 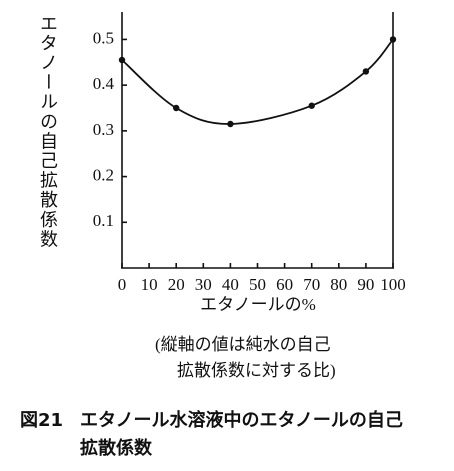 I want to click on x-tick-label: 60, so click(x=284, y=284).